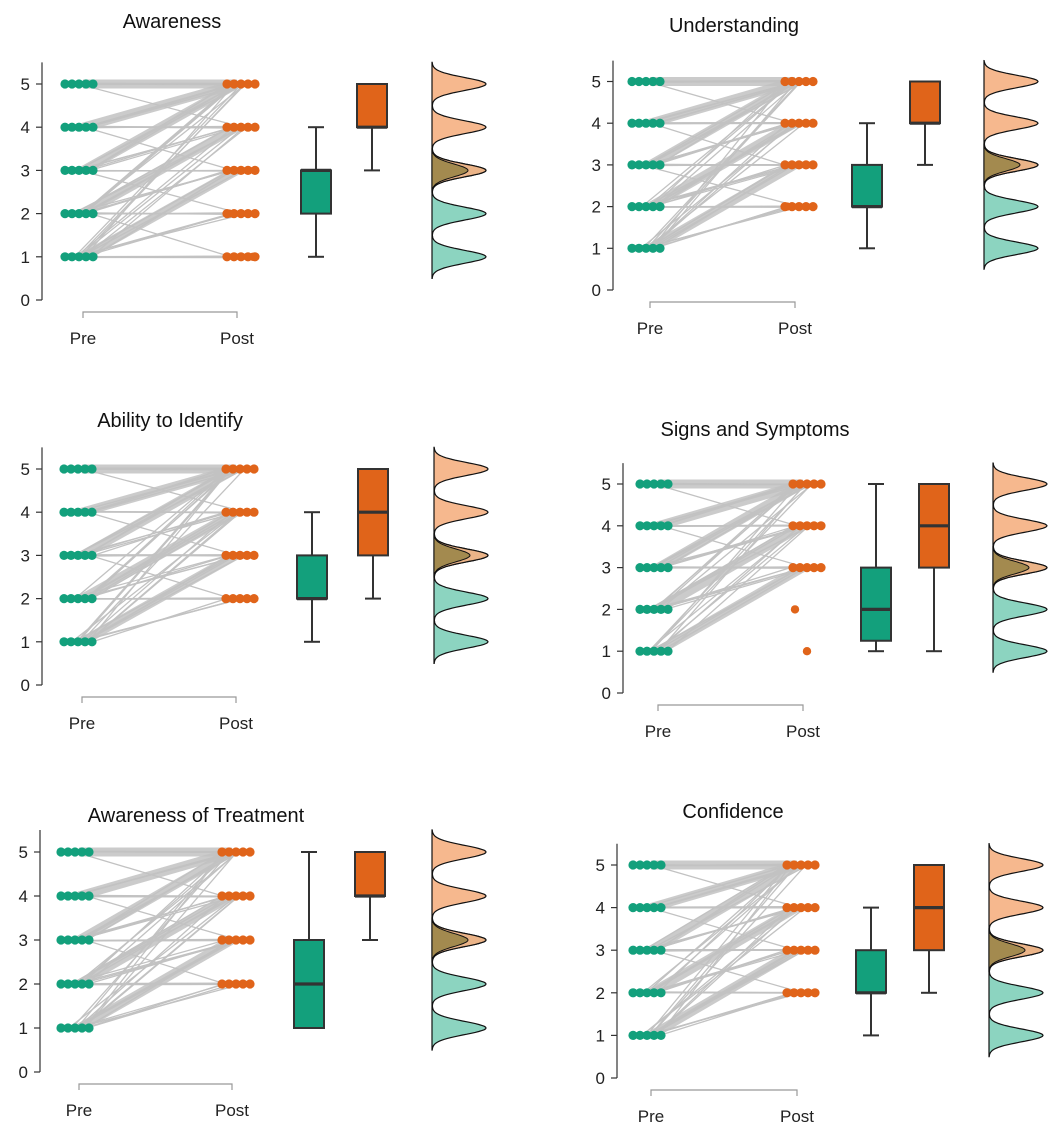 This screenshot has width=1055, height=1132. Describe the element at coordinates (23, 852) in the screenshot. I see `y-tick-label: 5` at that location.